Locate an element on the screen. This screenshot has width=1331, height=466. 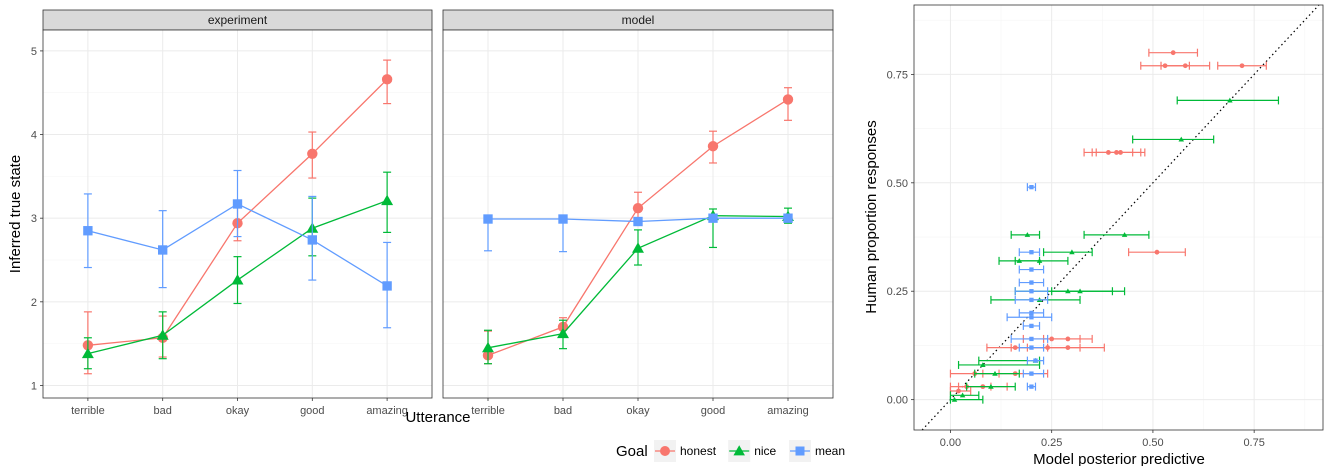
legend-item-mean: mean is located at coordinates (817, 451).